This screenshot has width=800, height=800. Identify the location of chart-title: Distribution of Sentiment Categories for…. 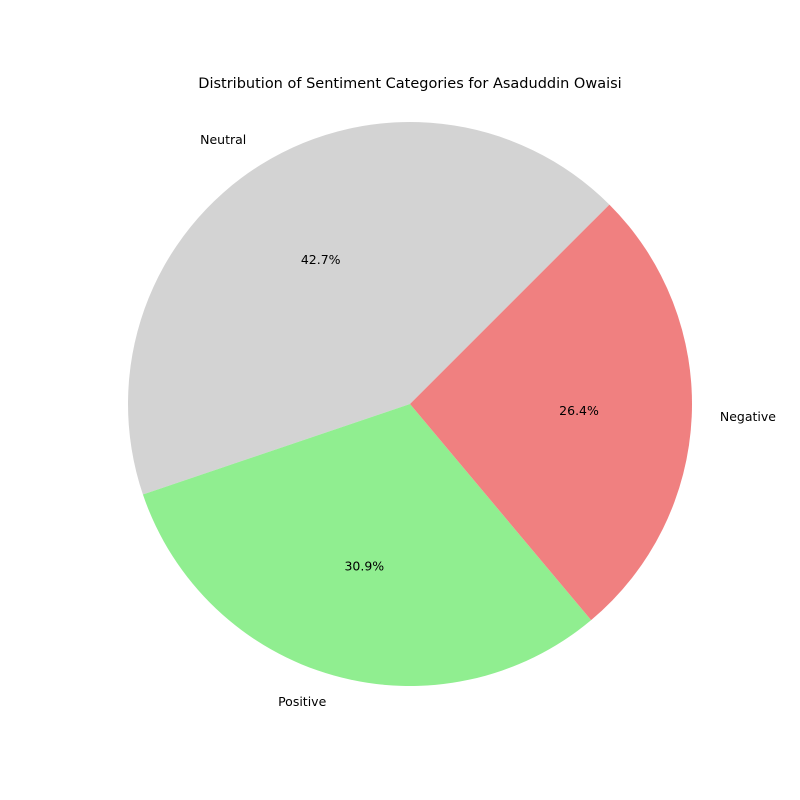
(409, 84).